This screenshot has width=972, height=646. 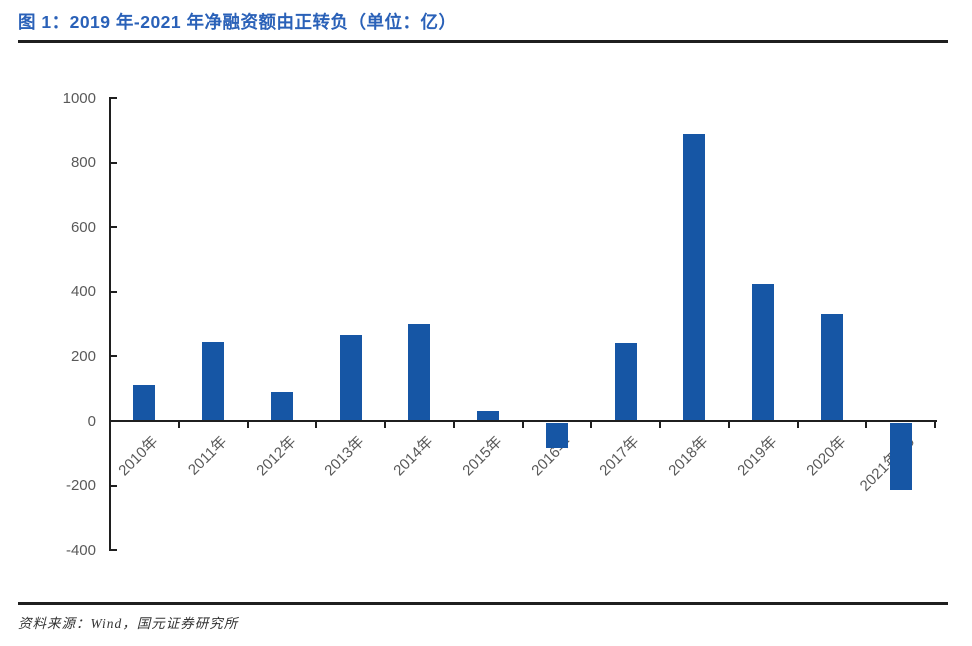 I want to click on bar-2021年1-9, so click(x=900, y=457).